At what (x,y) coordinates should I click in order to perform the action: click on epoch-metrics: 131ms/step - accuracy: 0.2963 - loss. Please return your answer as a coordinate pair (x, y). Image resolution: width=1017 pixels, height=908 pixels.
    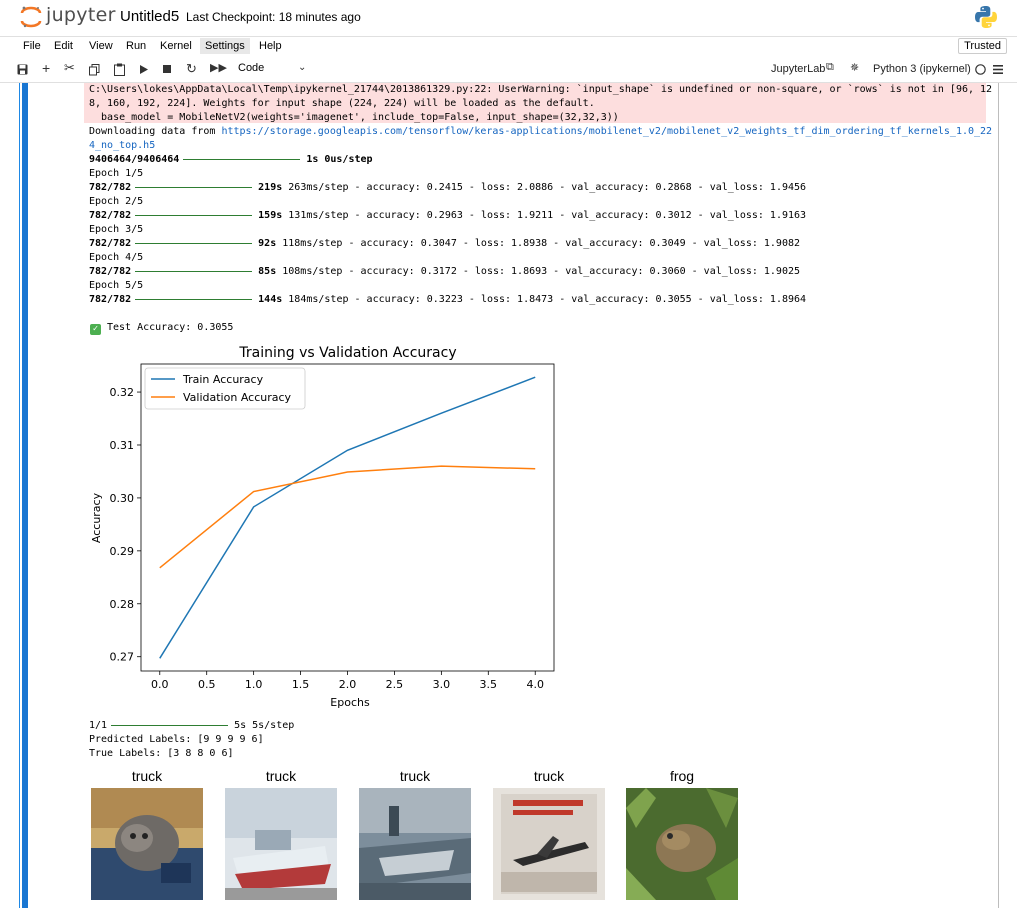
    Looking at the image, I should click on (547, 215).